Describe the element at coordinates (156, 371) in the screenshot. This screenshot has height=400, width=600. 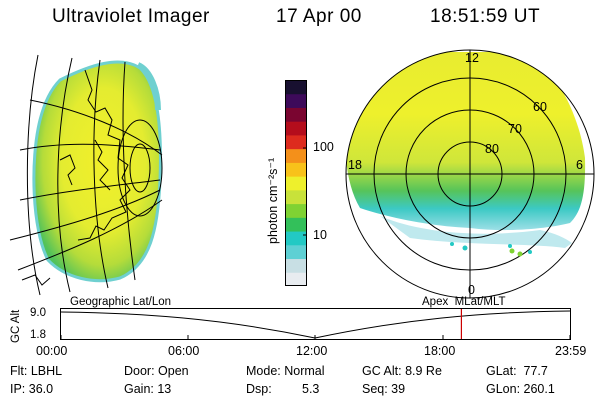
I see `status-door: Door: Open` at that location.